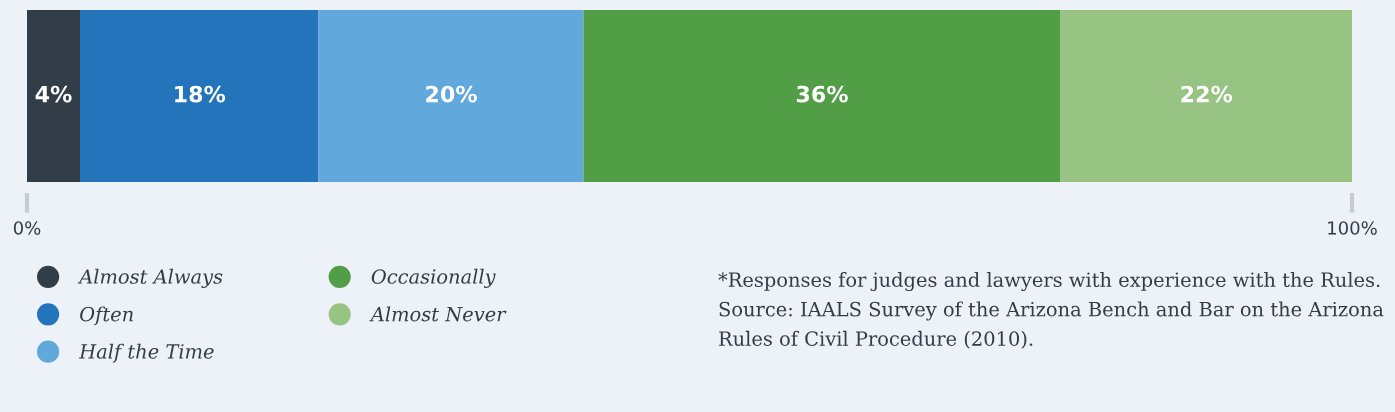  Describe the element at coordinates (146, 353) in the screenshot. I see `legend-label: Half the Time` at that location.